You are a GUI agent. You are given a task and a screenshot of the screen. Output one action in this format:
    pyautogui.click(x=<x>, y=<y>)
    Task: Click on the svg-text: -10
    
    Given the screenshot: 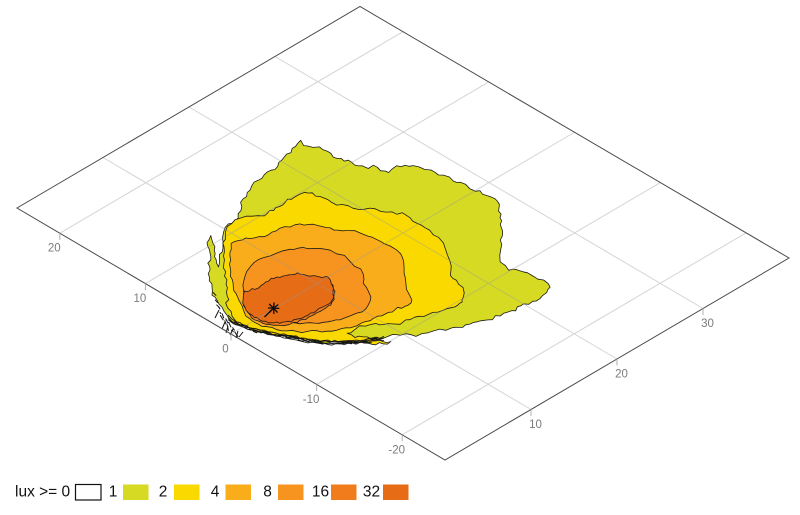 What is the action you would take?
    pyautogui.click(x=311, y=400)
    